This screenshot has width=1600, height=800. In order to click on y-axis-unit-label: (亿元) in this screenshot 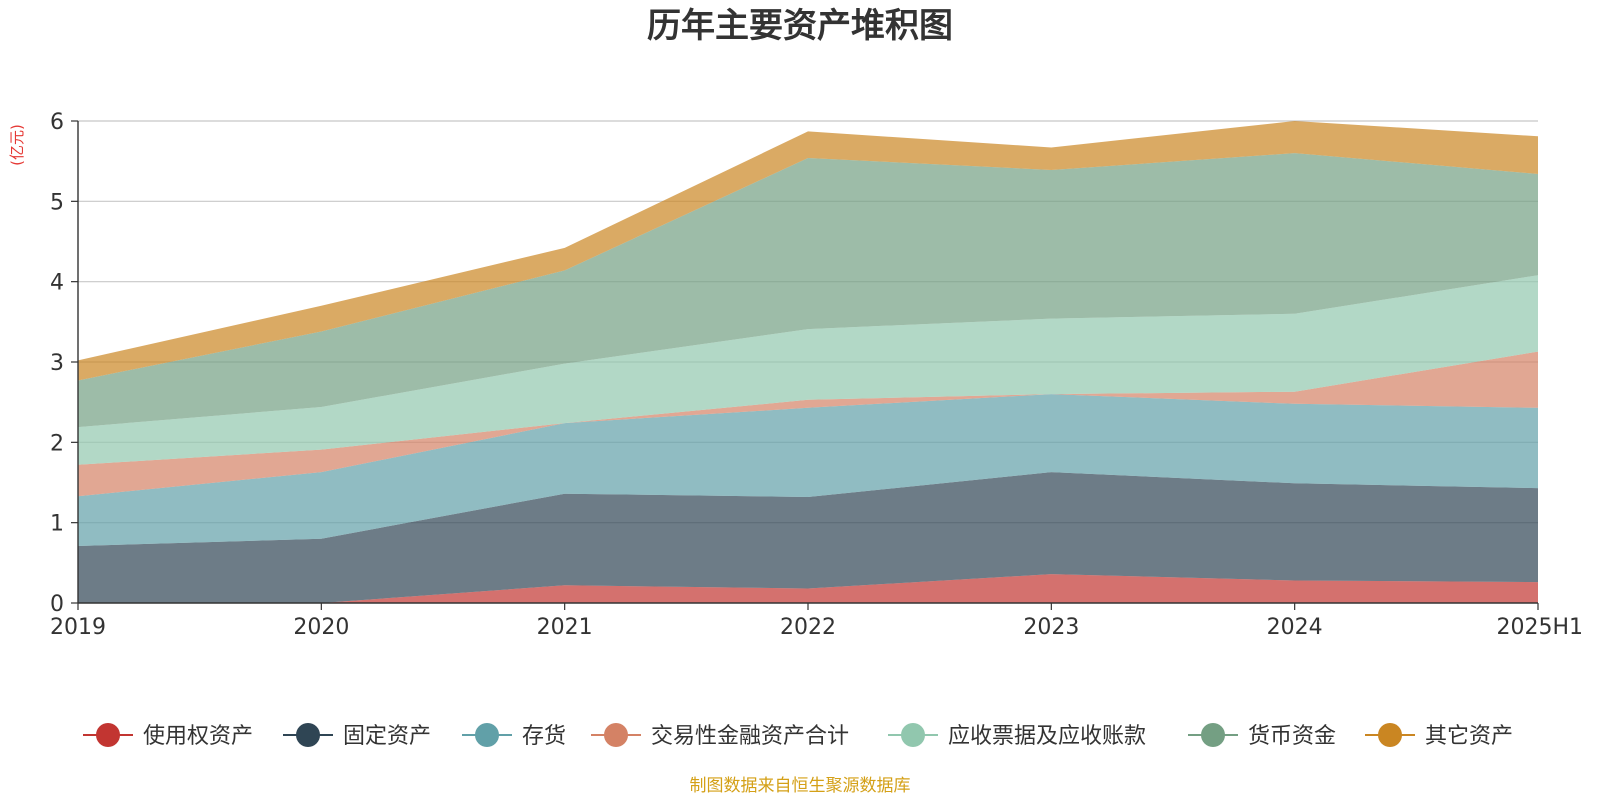, I will do `click(17, 145)`.